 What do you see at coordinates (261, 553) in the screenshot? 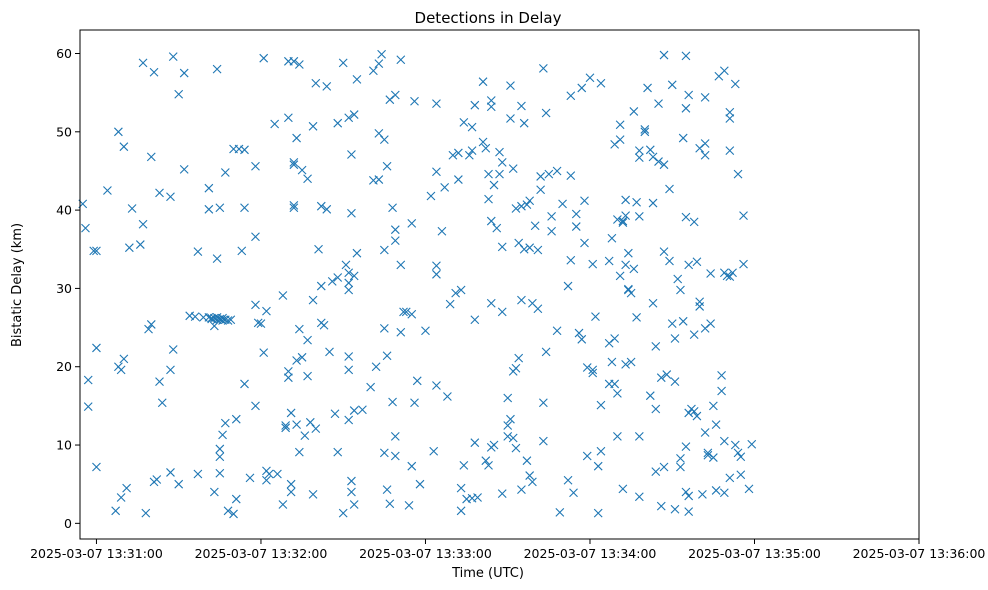
I see `x-tick-label-1: 2025-03-07 13:32:00` at bounding box center [261, 553].